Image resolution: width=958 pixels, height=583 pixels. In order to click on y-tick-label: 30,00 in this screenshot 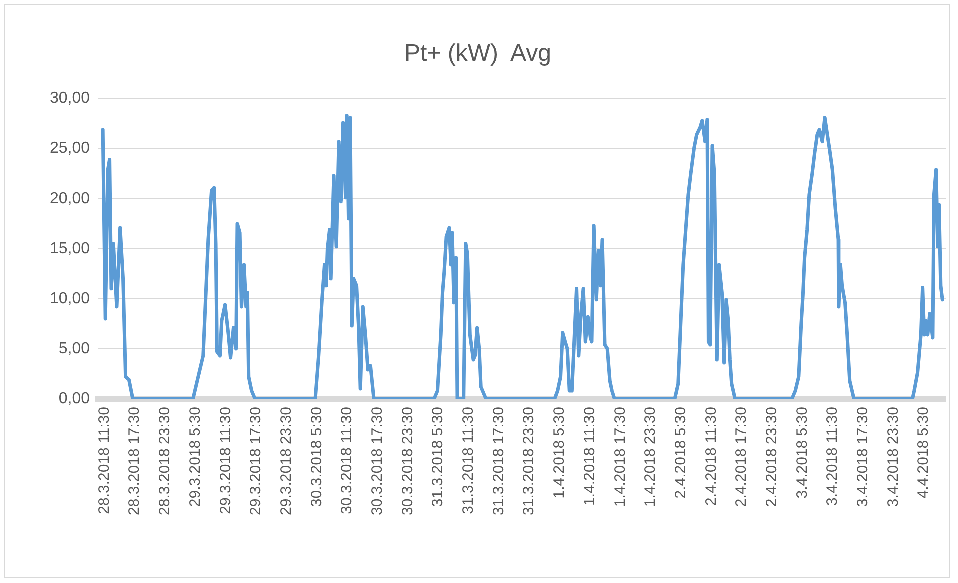, I will do `click(70, 99)`.